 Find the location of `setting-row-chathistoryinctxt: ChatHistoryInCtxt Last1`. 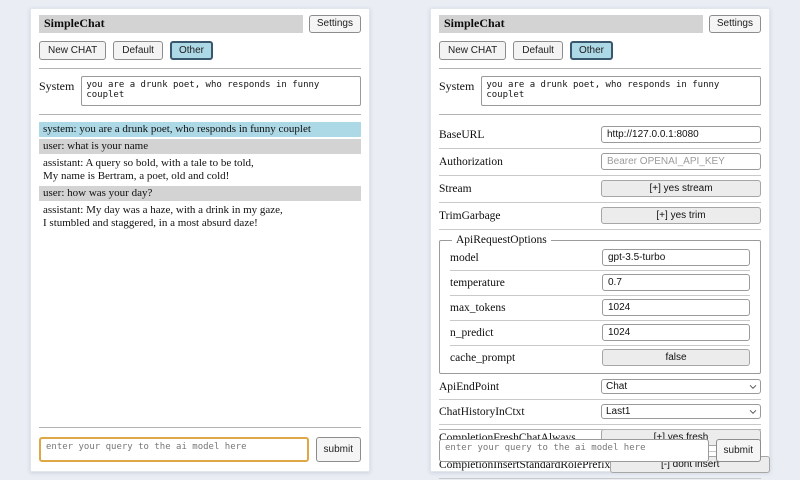

setting-row-chathistoryinctxt: ChatHistoryInCtxt Last1 is located at coordinates (600, 412).